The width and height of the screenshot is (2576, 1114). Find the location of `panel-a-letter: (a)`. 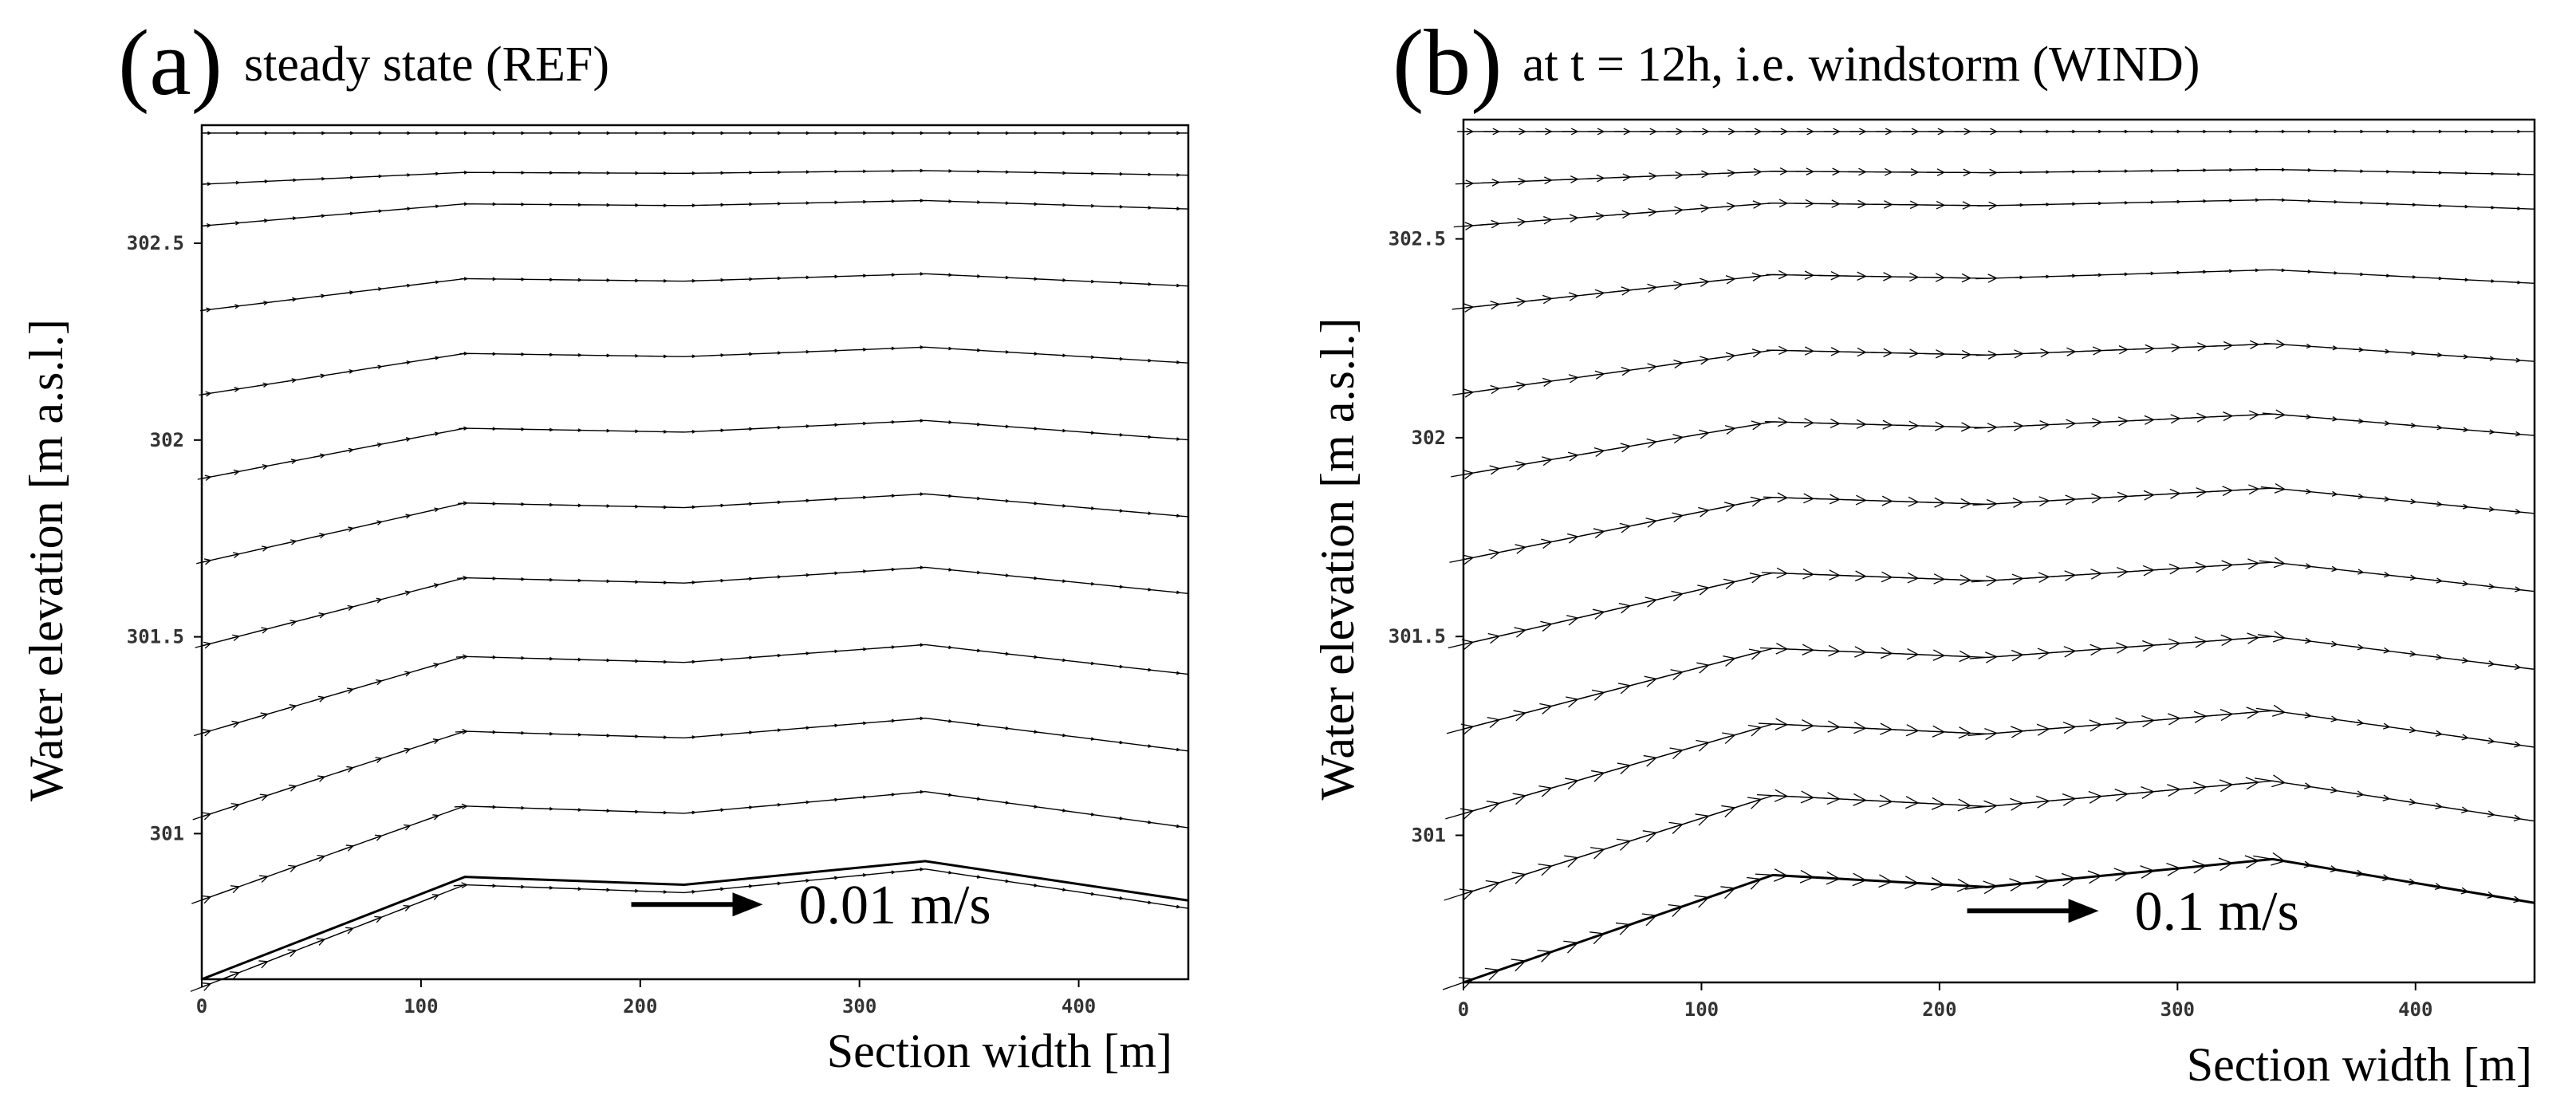

panel-a-letter: (a) is located at coordinates (170, 62).